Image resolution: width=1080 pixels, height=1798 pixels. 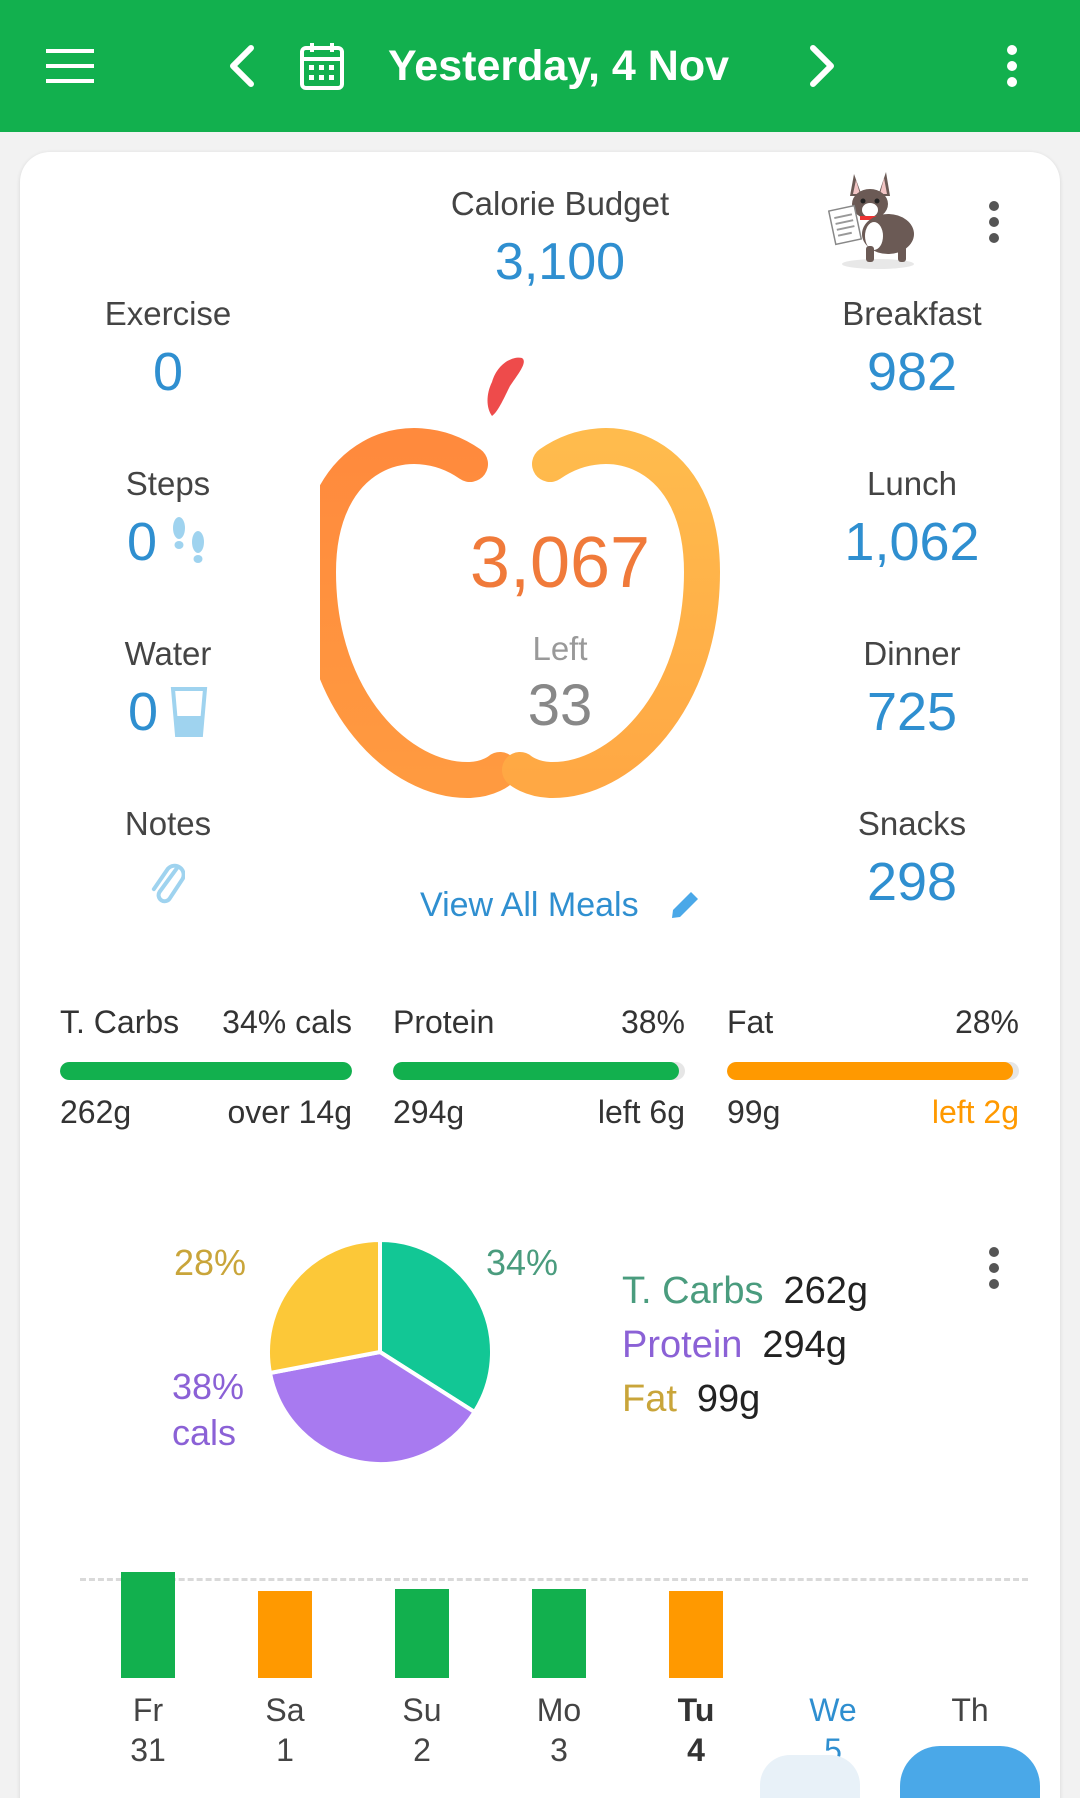 I want to click on legend-grams: 99g, so click(x=728, y=1399).